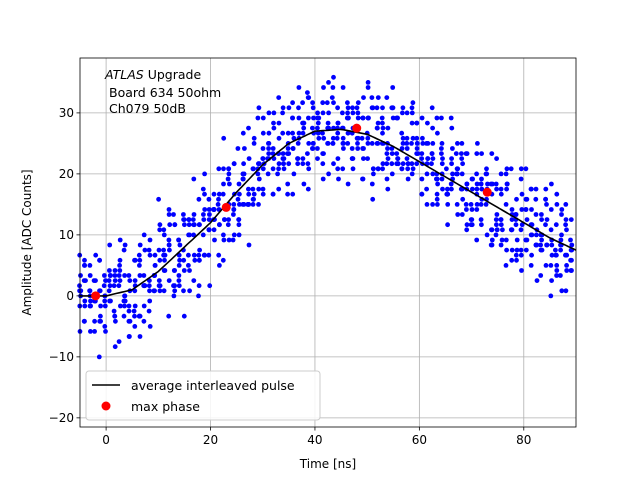 The height and width of the screenshot is (480, 640). Describe the element at coordinates (106, 440) in the screenshot. I see `x-tick-label: 0` at that location.